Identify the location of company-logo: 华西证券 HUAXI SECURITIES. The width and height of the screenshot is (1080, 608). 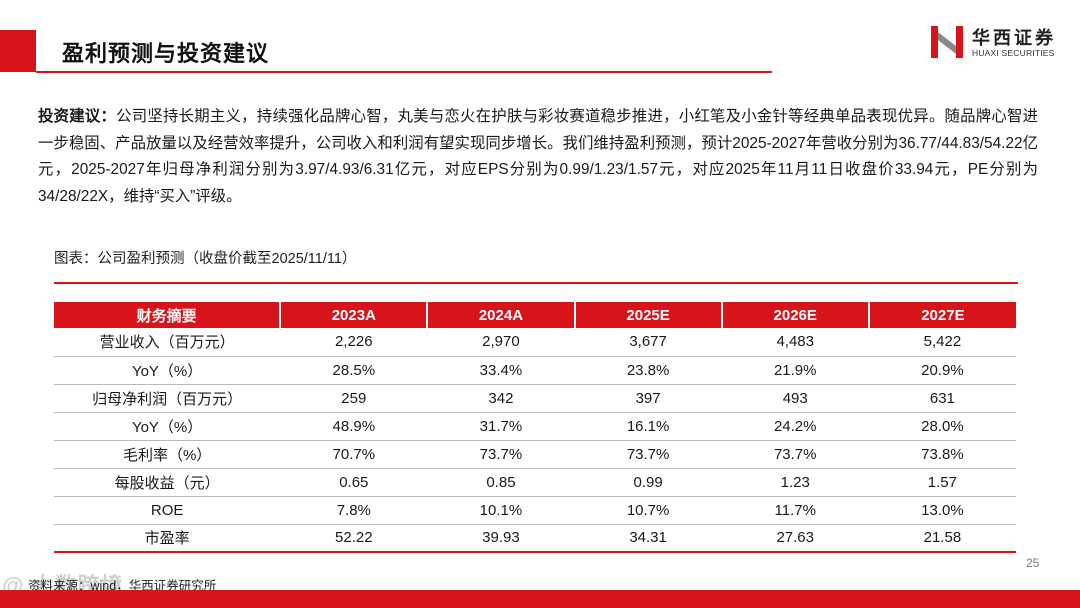
(1000, 42).